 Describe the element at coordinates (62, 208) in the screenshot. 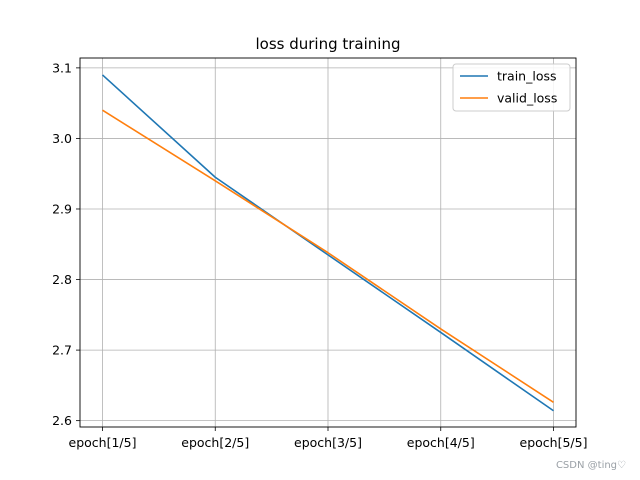

I see `y-tick-label: 2.9` at that location.